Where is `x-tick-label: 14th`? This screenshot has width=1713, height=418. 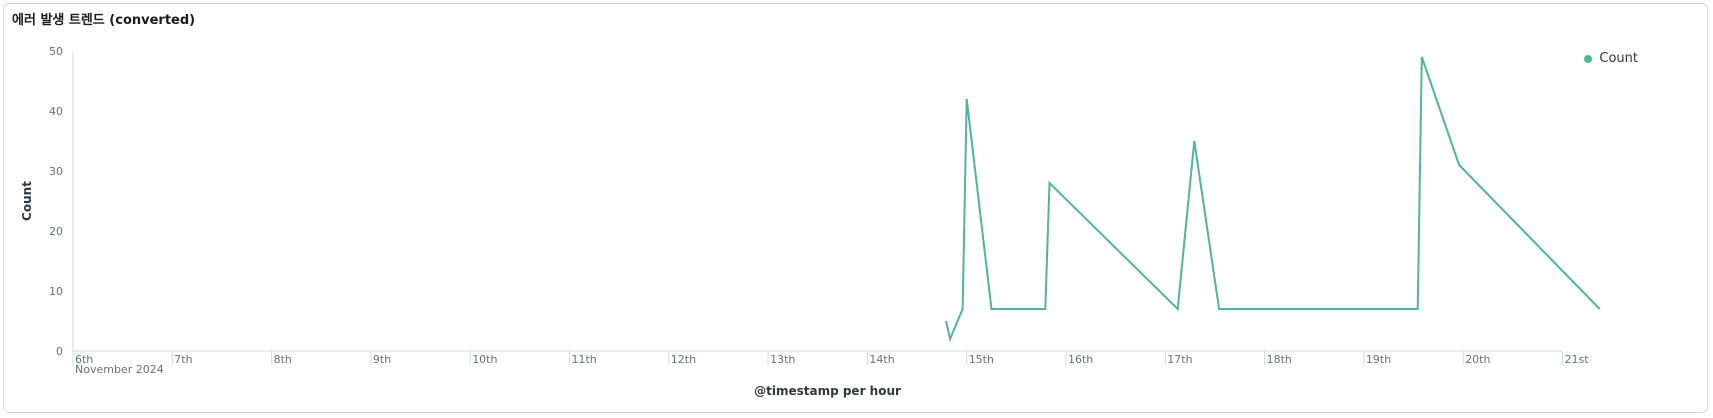 x-tick-label: 14th is located at coordinates (881, 359).